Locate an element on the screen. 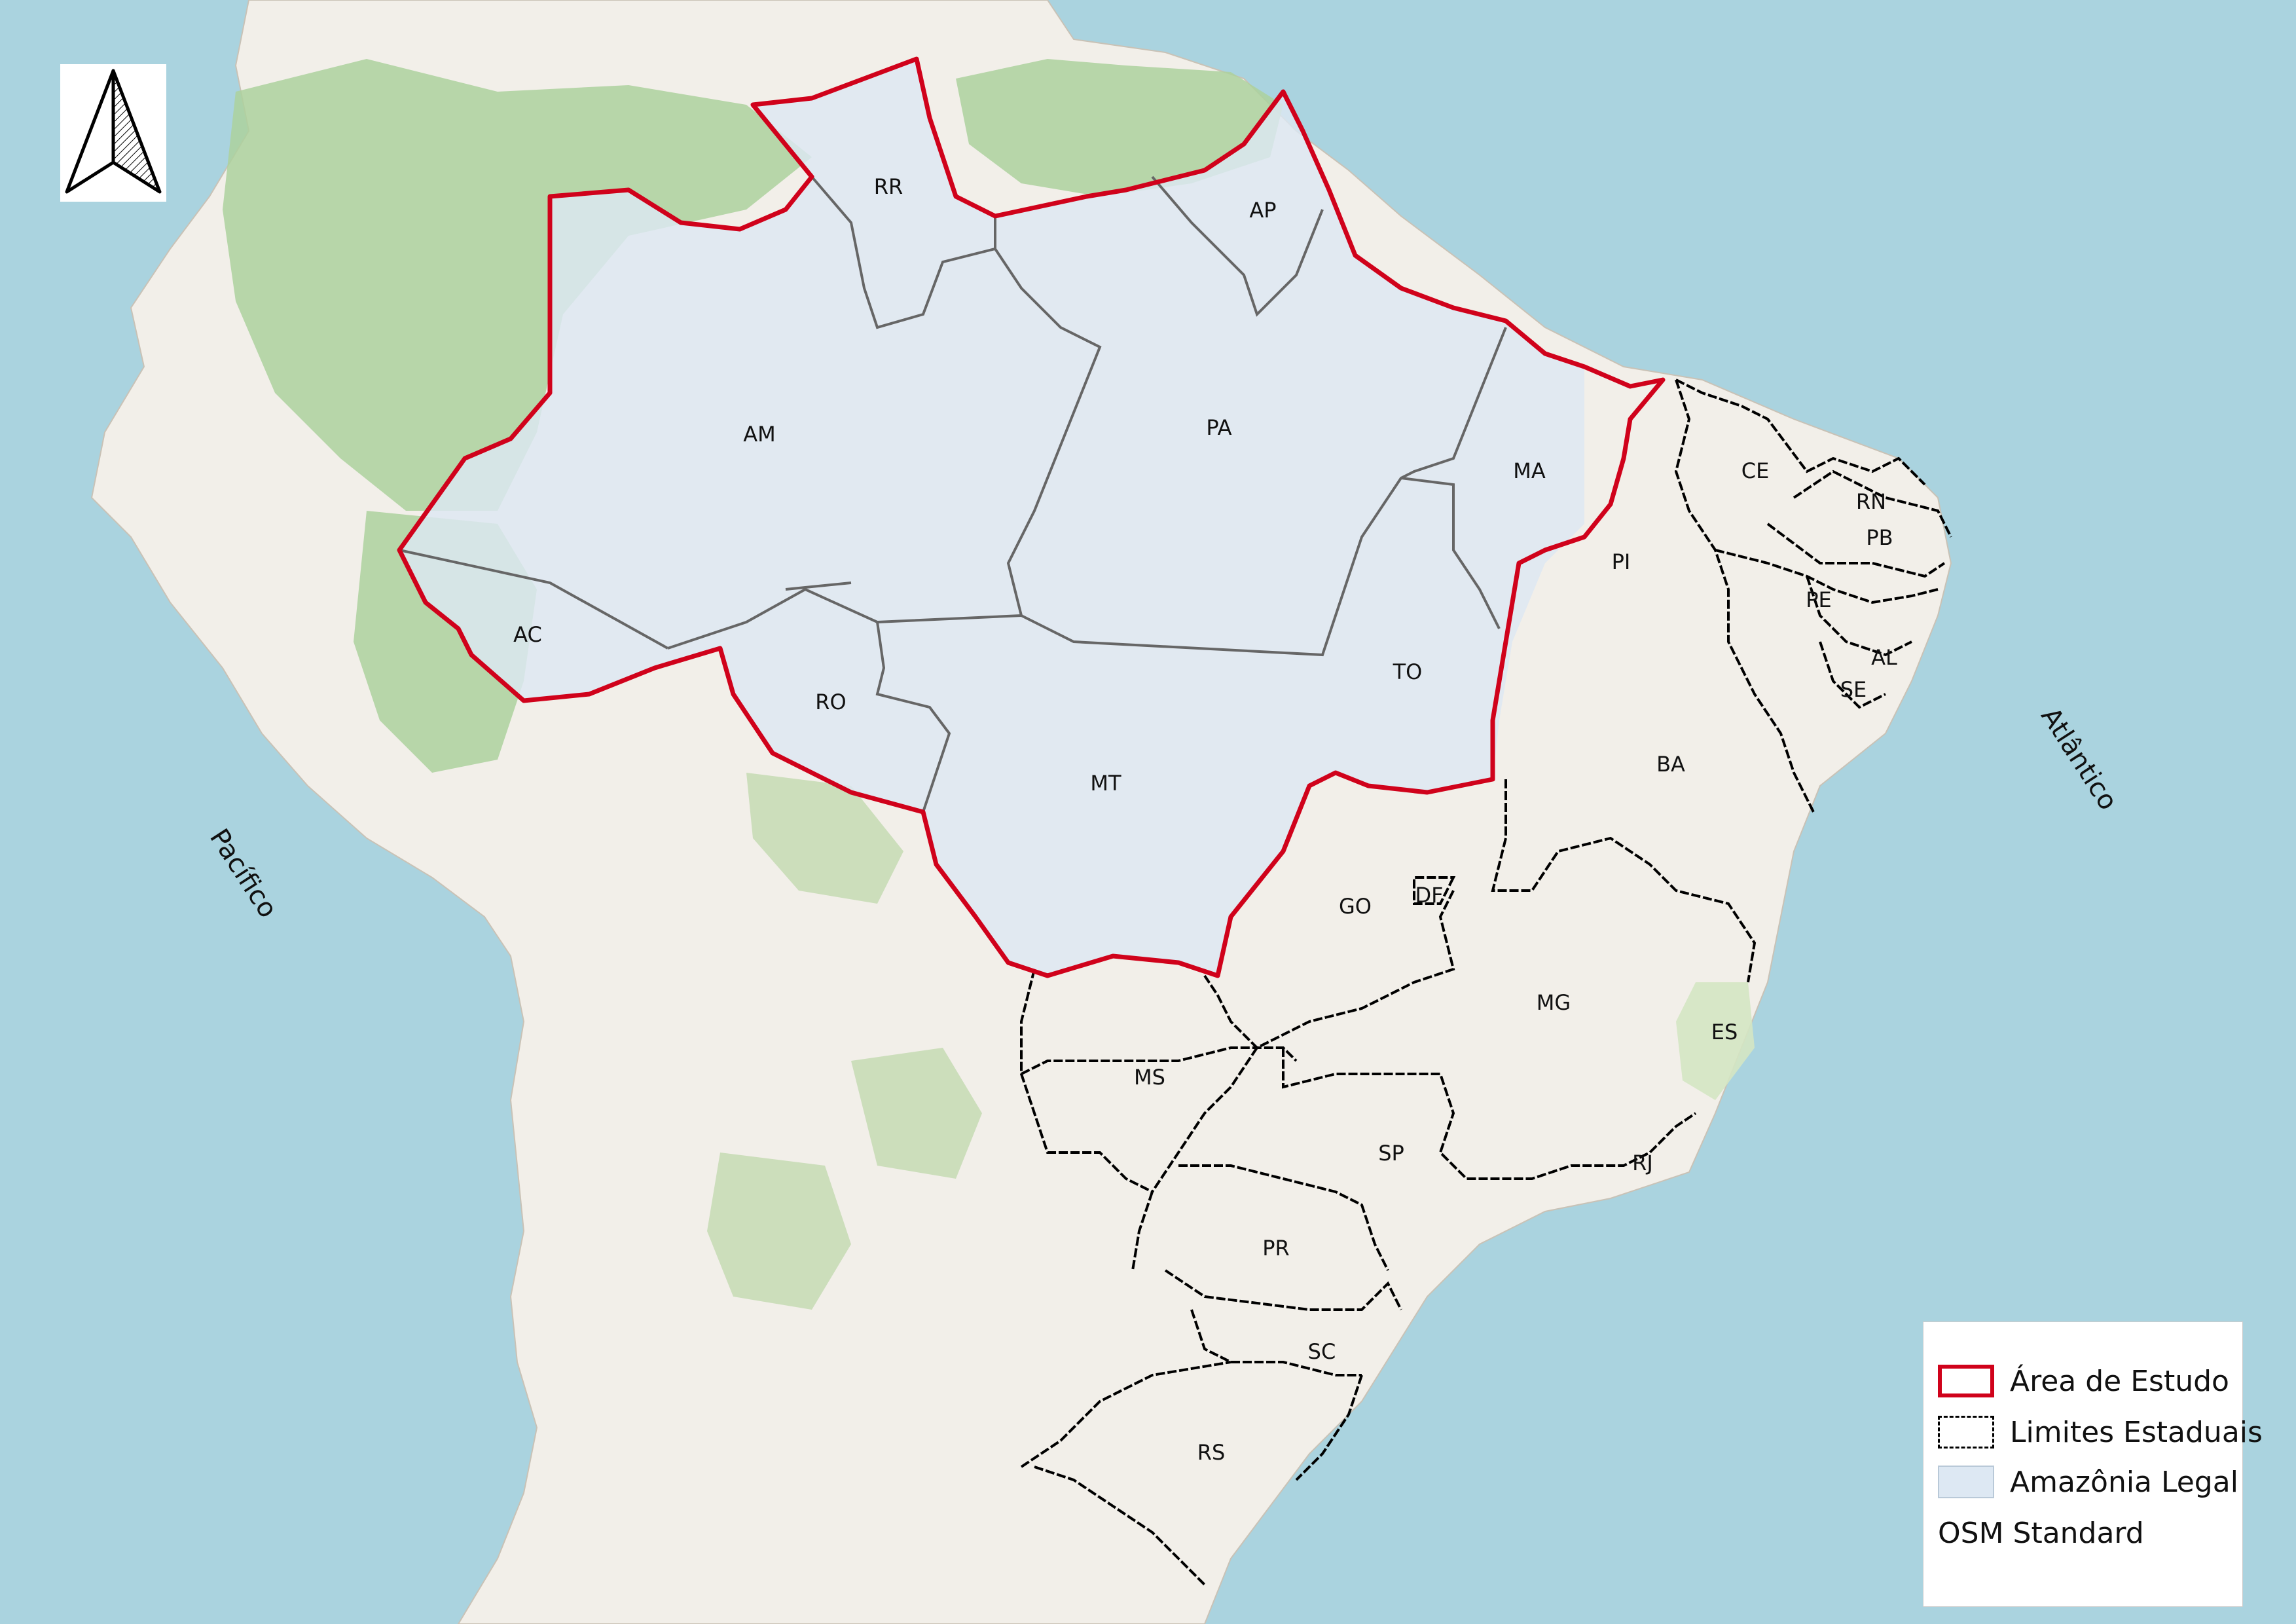  state-label-al: AL is located at coordinates (1884, 657).